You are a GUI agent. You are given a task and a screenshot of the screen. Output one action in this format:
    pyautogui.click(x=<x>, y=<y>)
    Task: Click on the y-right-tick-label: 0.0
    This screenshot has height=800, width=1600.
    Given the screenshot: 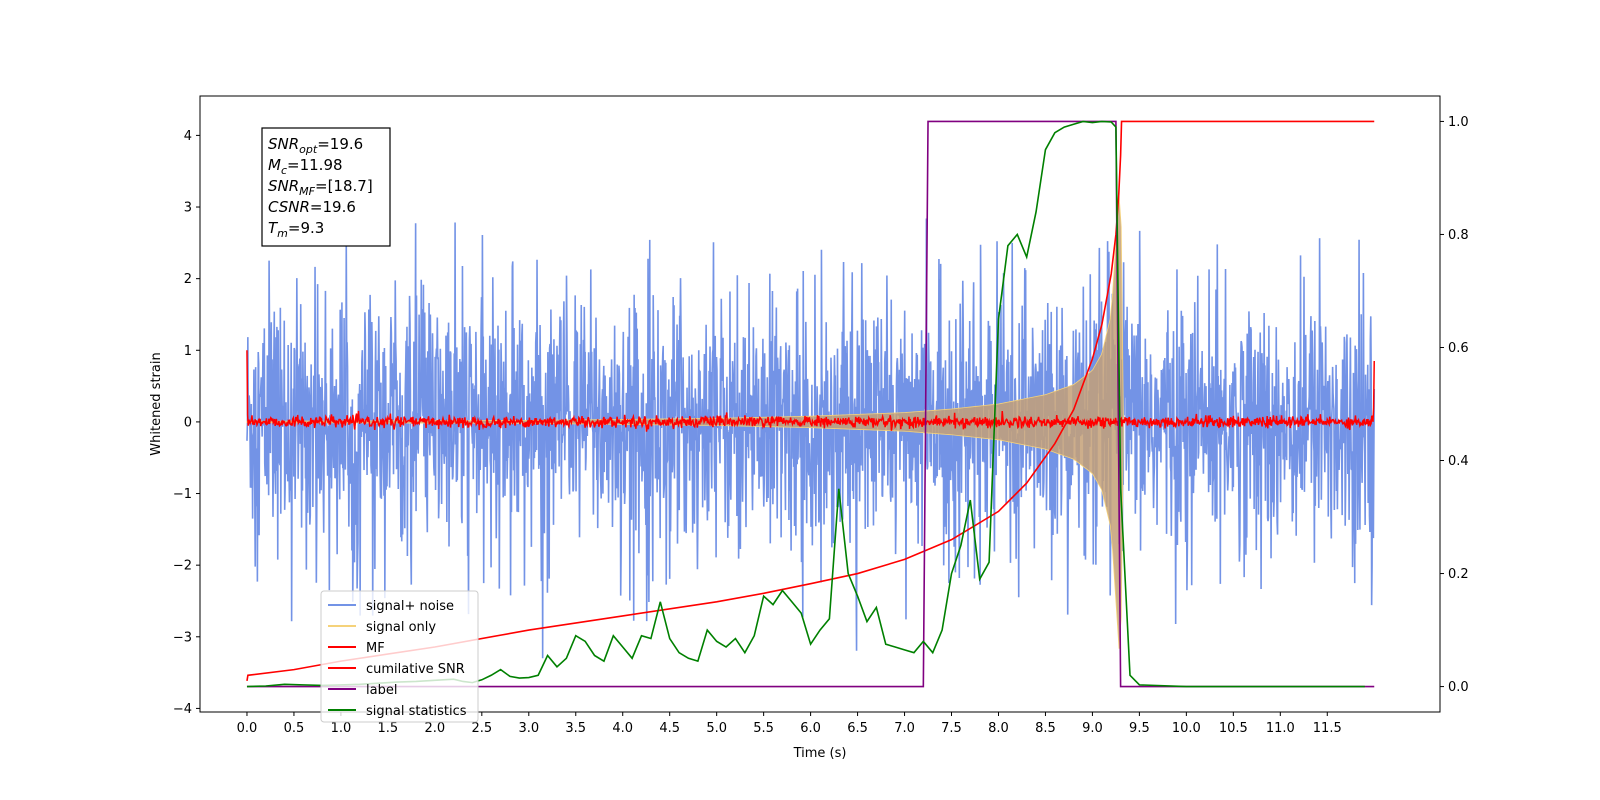 What is the action you would take?
    pyautogui.click(x=1458, y=687)
    